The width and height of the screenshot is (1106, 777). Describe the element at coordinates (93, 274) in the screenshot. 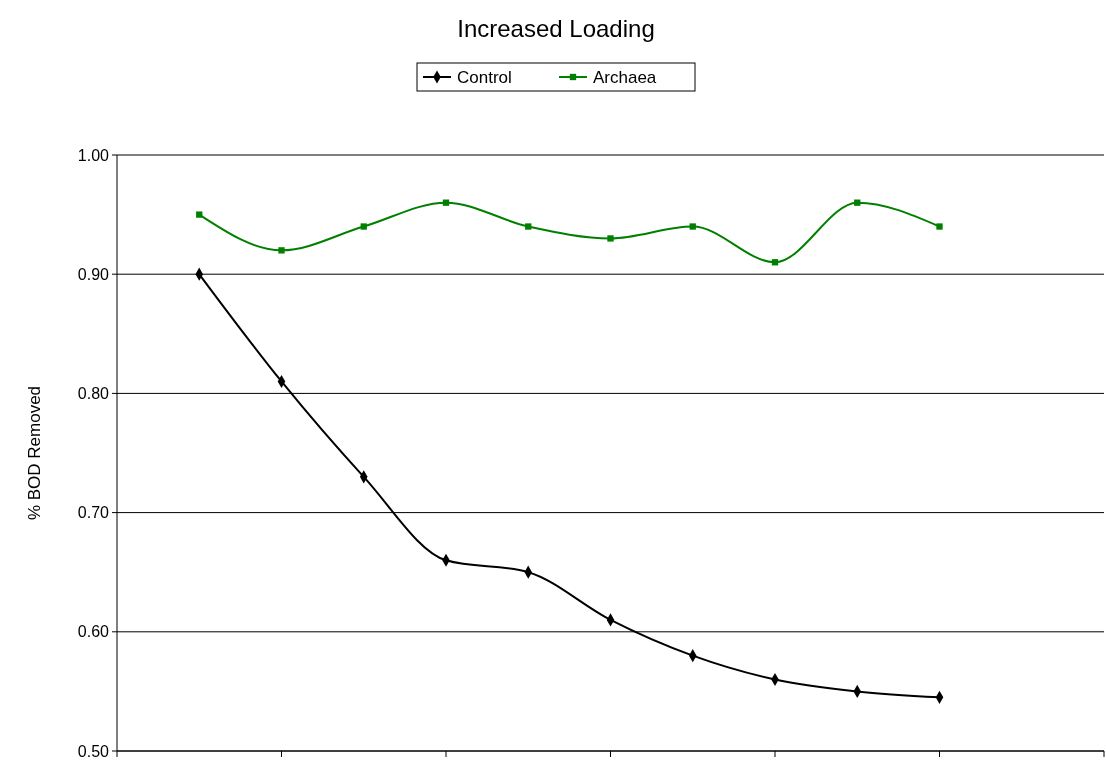

I see `y-tick-label: 0.90` at that location.